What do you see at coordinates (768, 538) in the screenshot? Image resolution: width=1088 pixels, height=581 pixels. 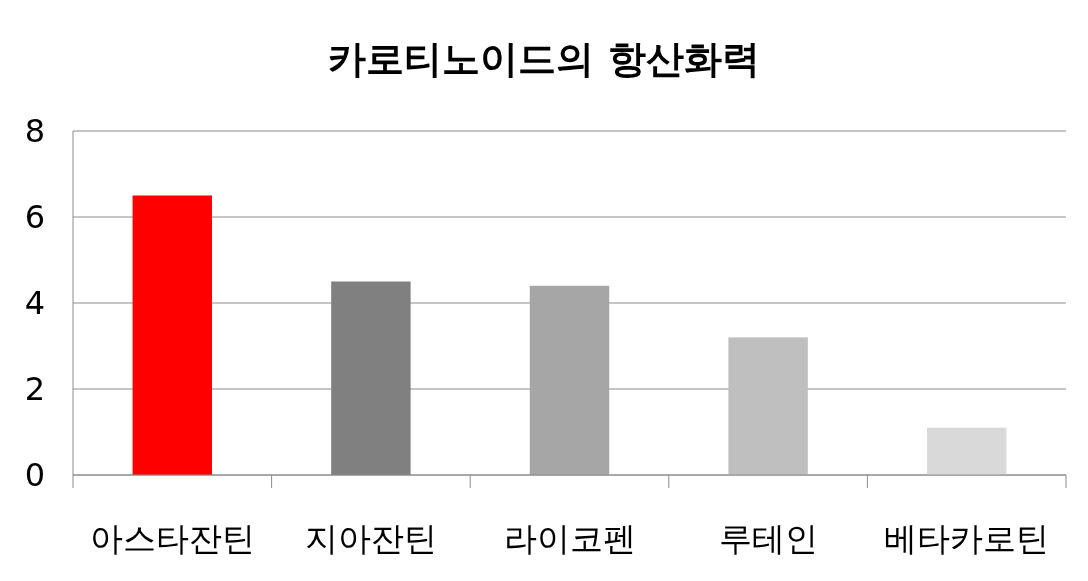 I see `x-tick-label: 루테인` at bounding box center [768, 538].